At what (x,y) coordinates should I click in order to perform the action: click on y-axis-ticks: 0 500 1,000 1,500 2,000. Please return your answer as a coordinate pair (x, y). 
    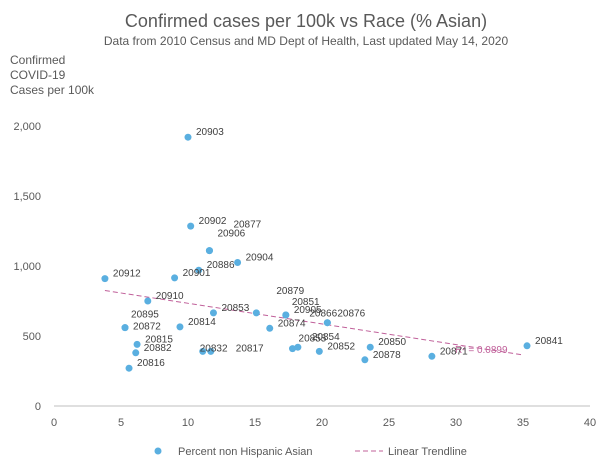
    Looking at the image, I should click on (27, 267).